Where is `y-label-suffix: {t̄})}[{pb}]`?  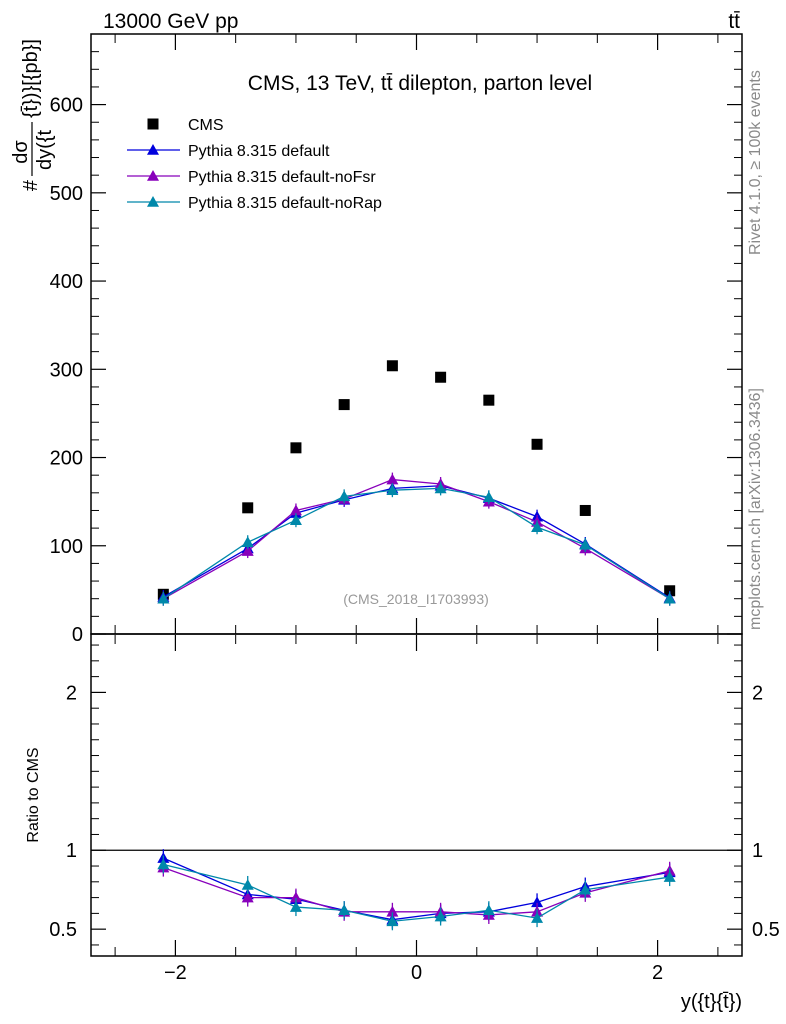 y-label-suffix: {t̄})}[{pb}] is located at coordinates (31, 78).